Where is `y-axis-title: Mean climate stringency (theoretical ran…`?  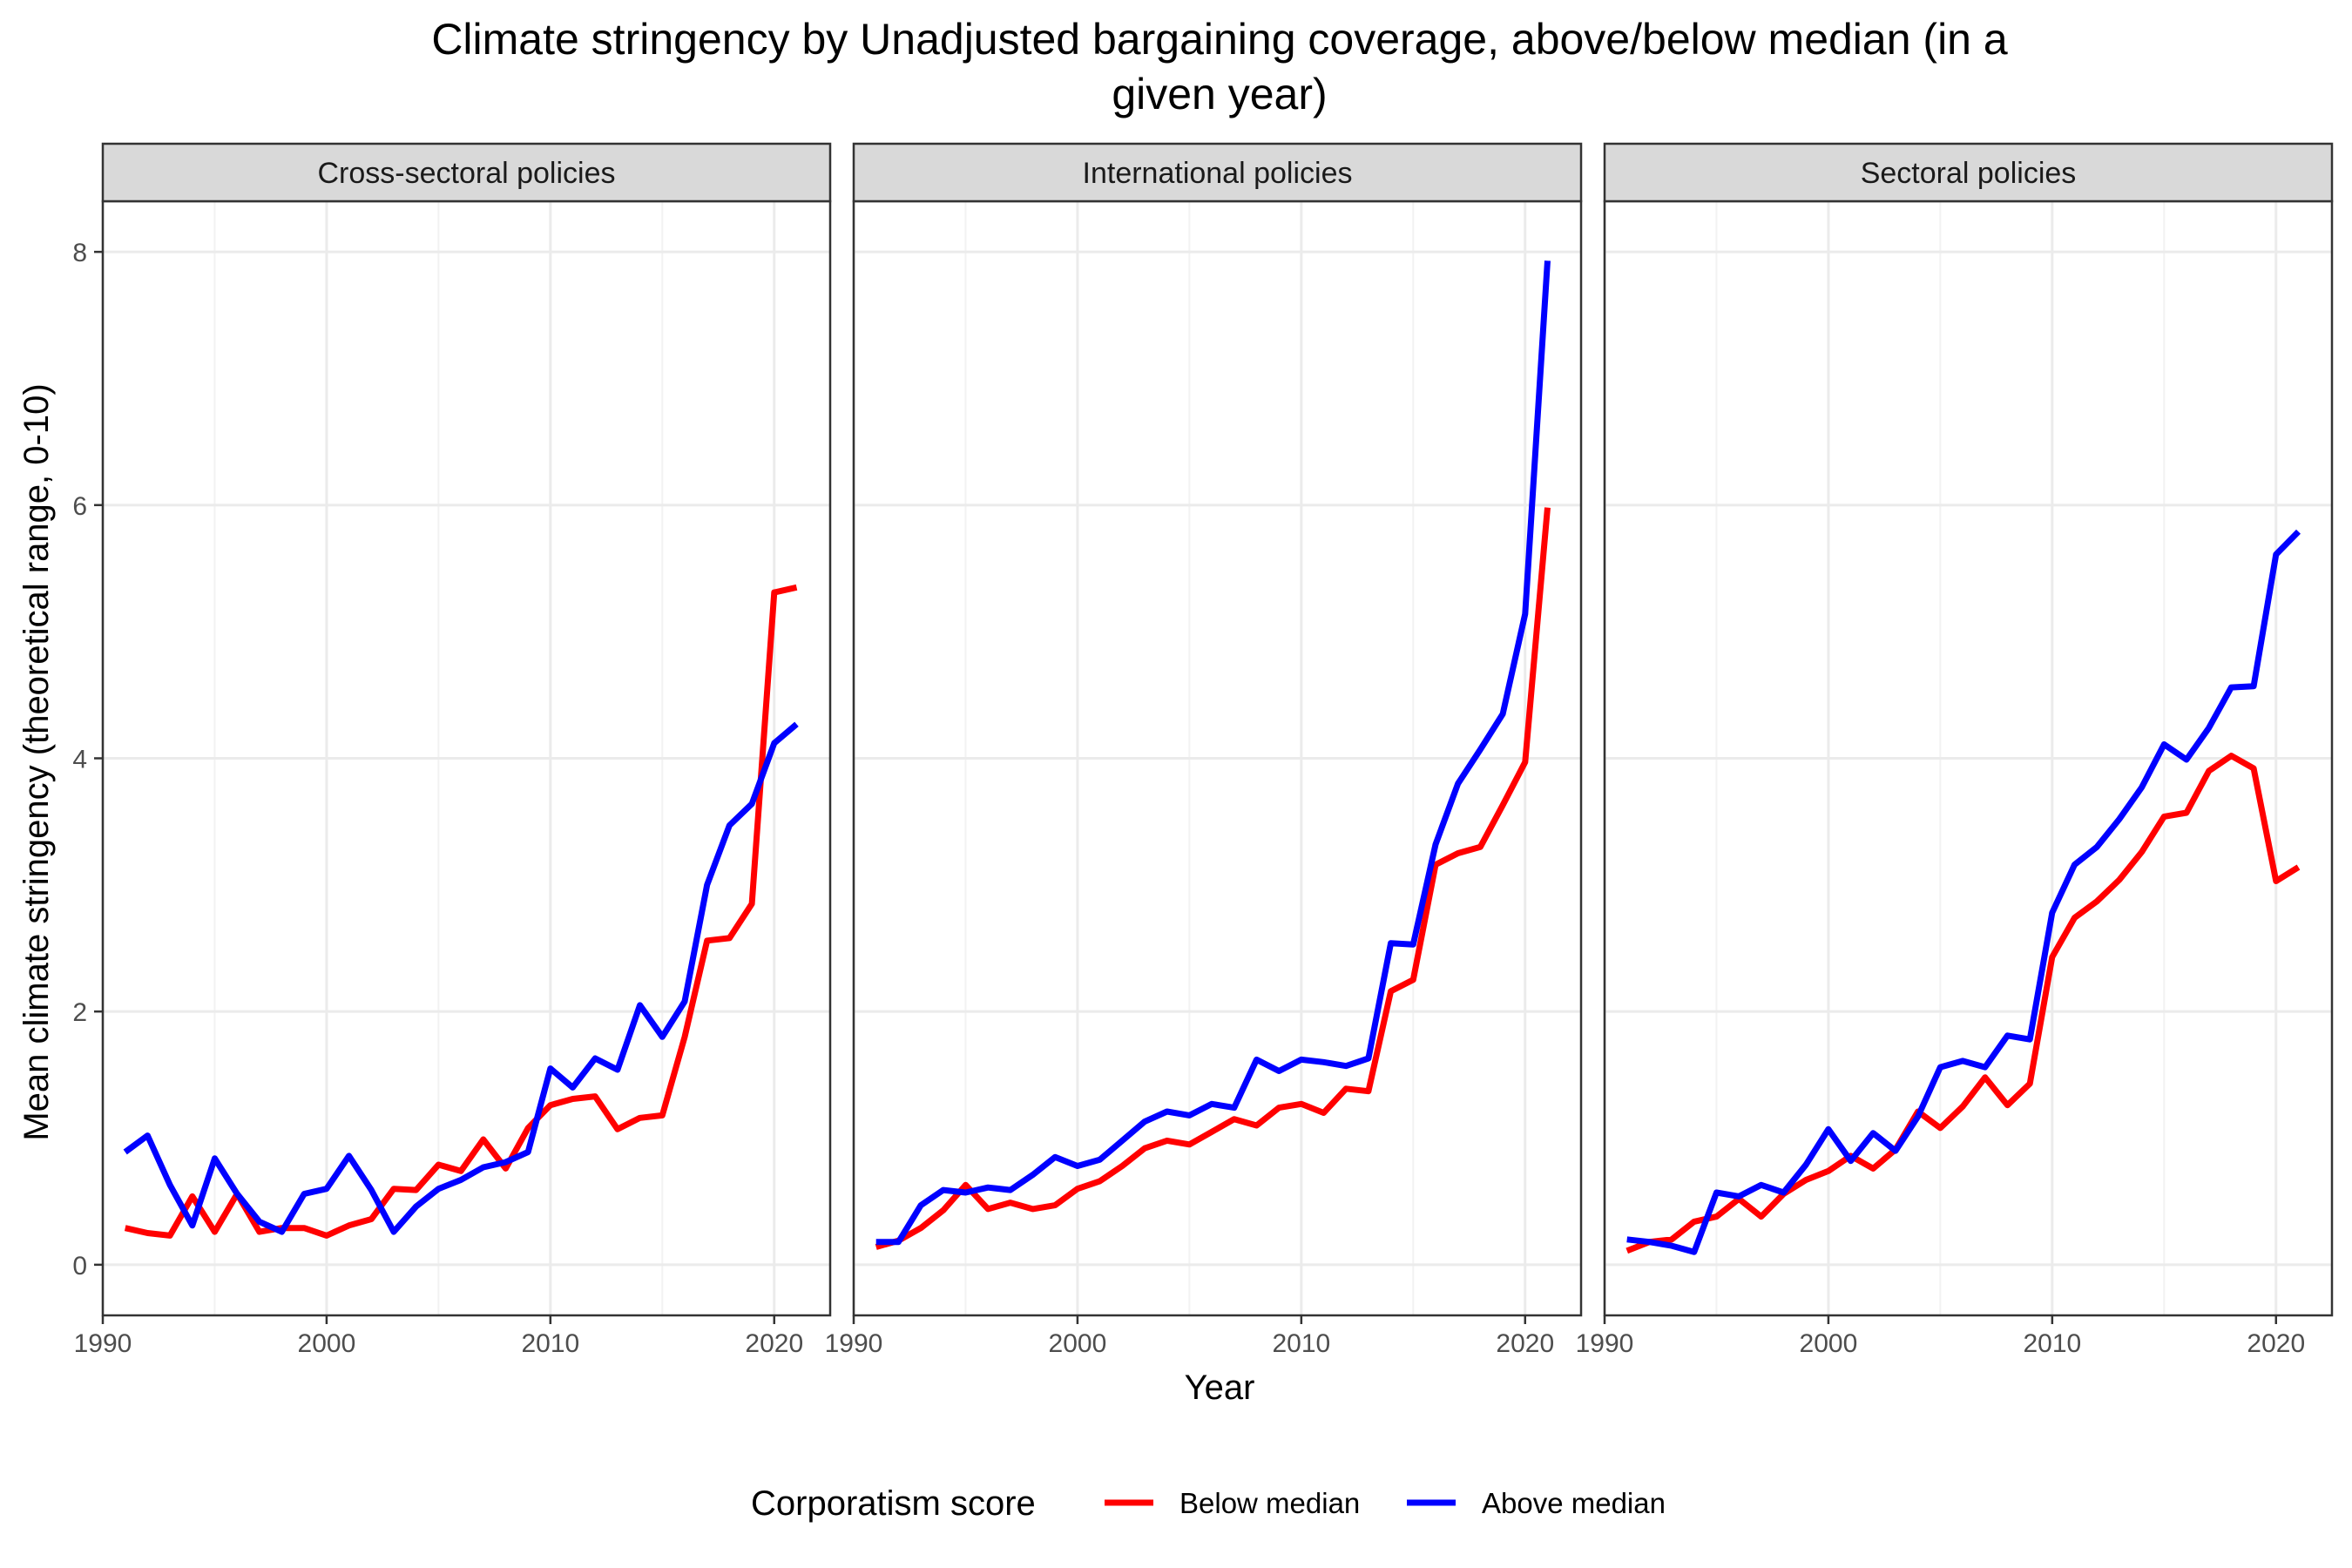
y-axis-title: Mean climate stringency (theoretical ran… is located at coordinates (36, 761).